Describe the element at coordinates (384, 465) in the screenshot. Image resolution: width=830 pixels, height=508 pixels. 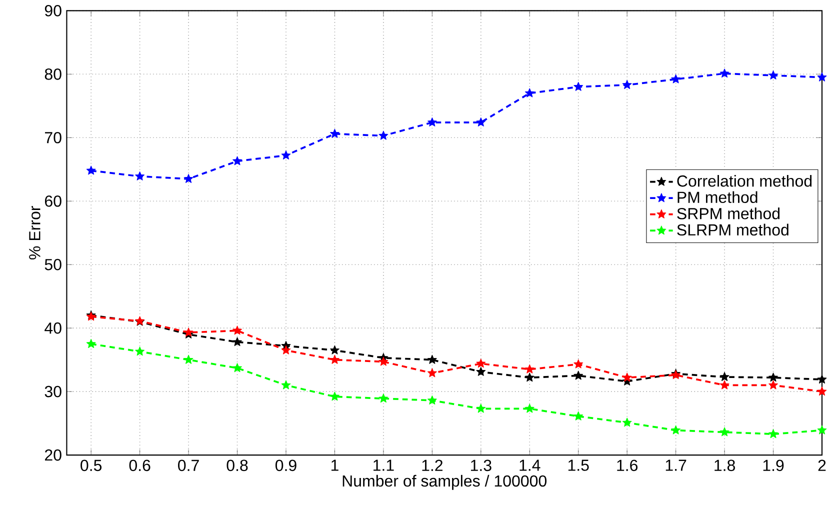
I see `x-tick-label: 1.1` at that location.